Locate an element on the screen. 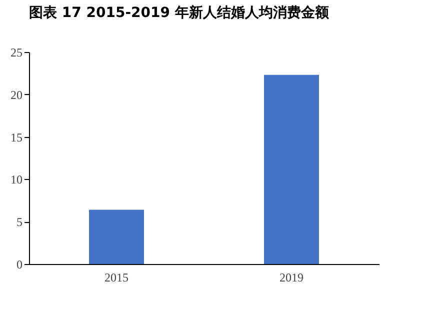 The width and height of the screenshot is (440, 319). y-tick-label: 20 is located at coordinates (16, 95).